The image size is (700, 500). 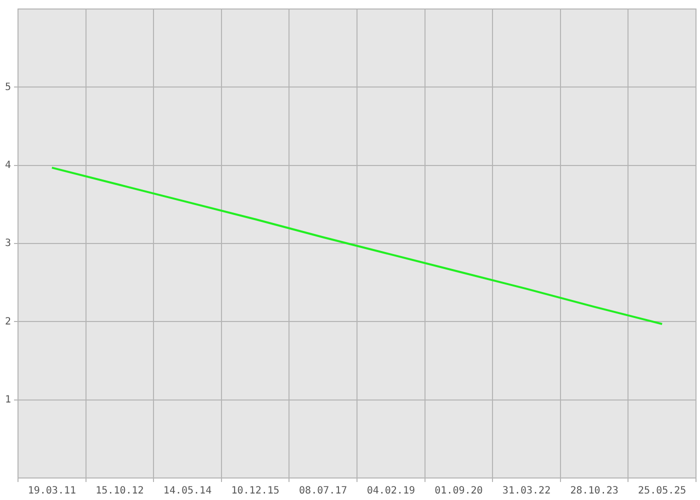 I want to click on x-tick-label: 01.09.20, so click(x=458, y=491).